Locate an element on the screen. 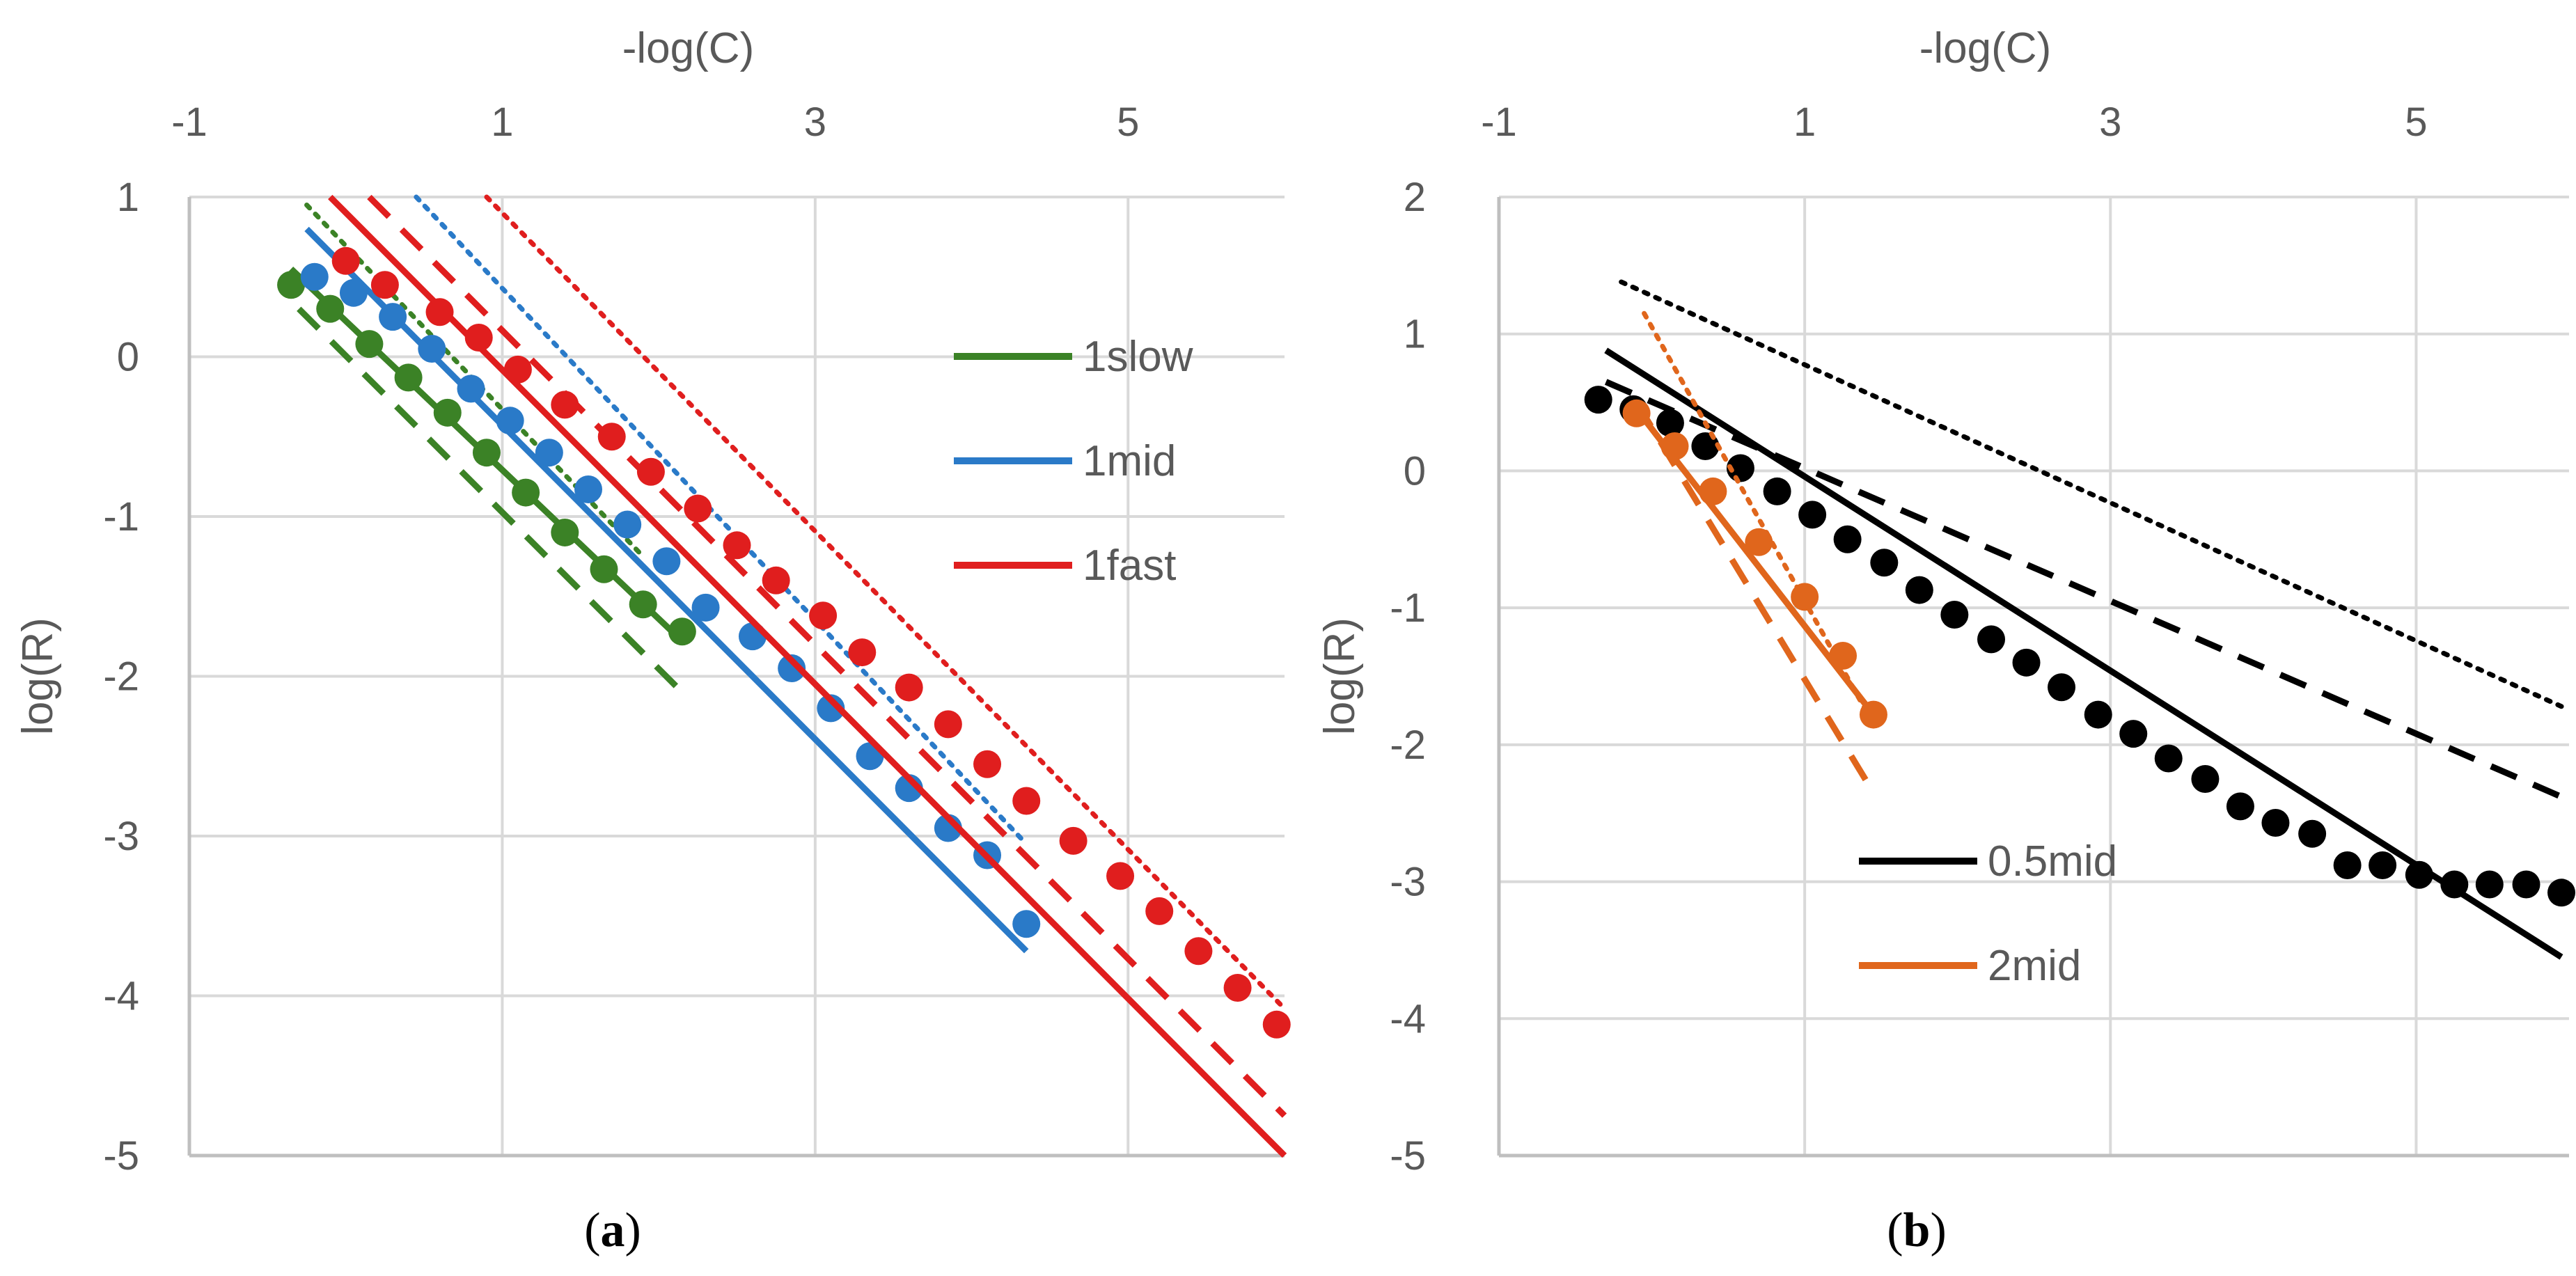 The width and height of the screenshot is (2576, 1276). fit-line-dashed-2mid is located at coordinates (1754, 597).